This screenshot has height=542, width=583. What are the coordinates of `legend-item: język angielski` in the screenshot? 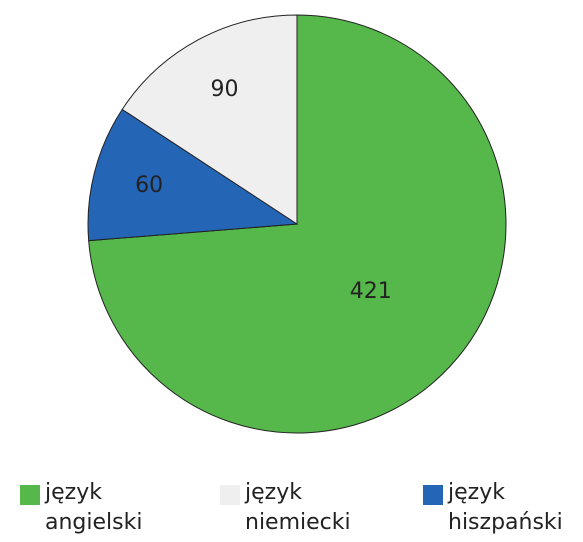 It's located at (95, 511).